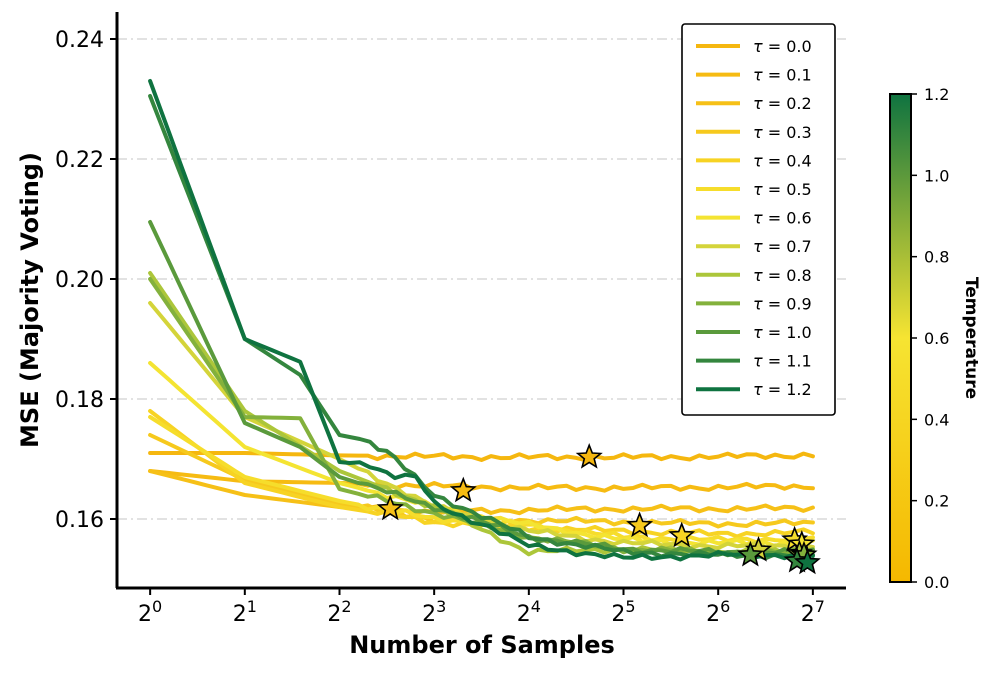 This screenshot has height=673, width=997. I want to click on legend-item: τ = 0.4, so click(754, 160).